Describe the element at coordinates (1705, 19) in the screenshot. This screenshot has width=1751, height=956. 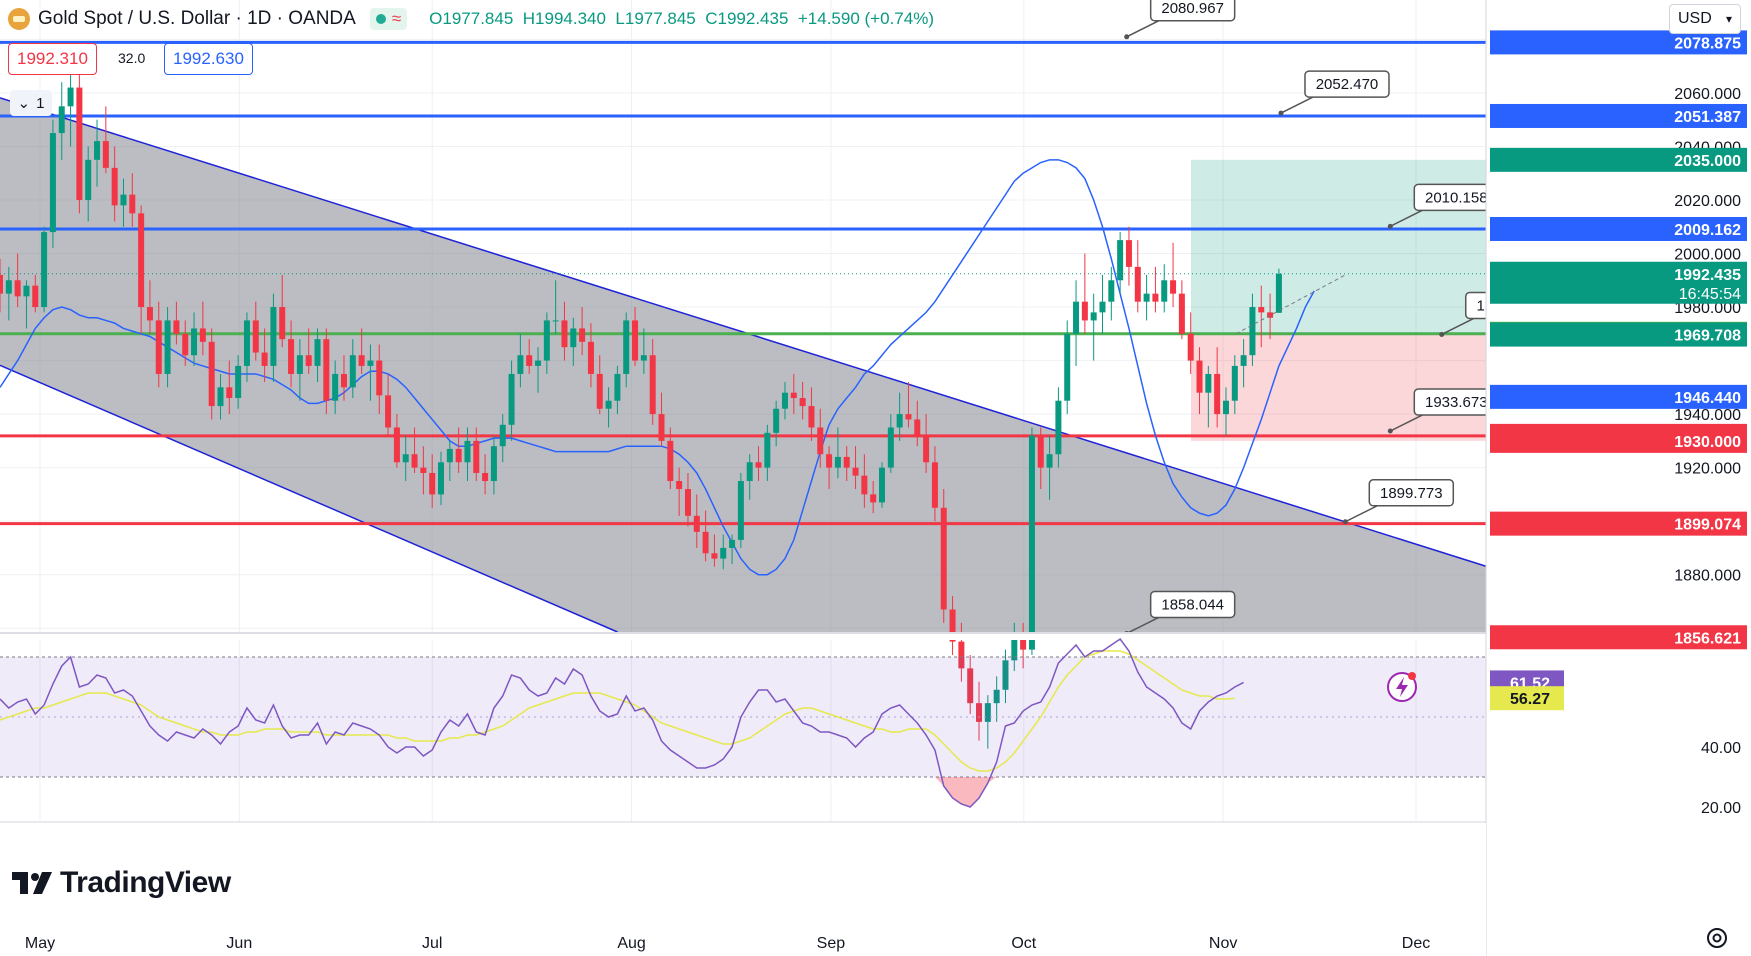
I see `currency-selector: USD ▾` at that location.